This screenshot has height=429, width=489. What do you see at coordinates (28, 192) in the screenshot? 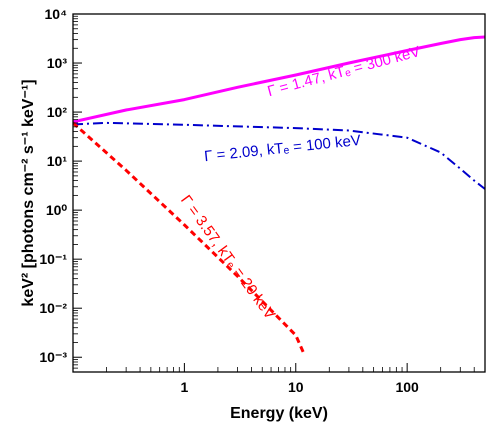
I see `y-axis-title: keV² [photons cm⁻² s⁻¹ keV⁻¹]` at bounding box center [28, 192].